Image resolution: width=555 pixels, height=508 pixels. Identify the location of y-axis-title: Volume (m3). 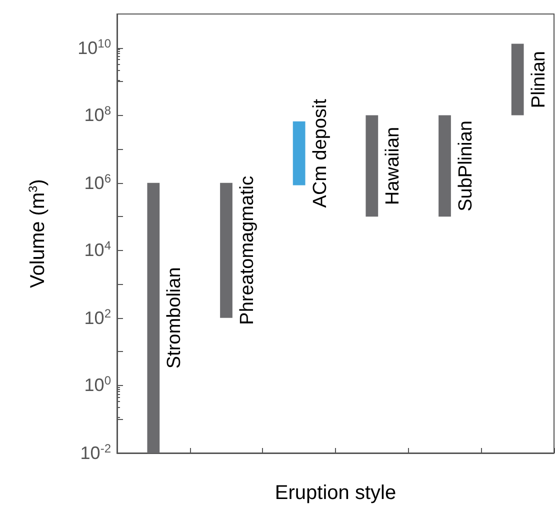
(37, 233).